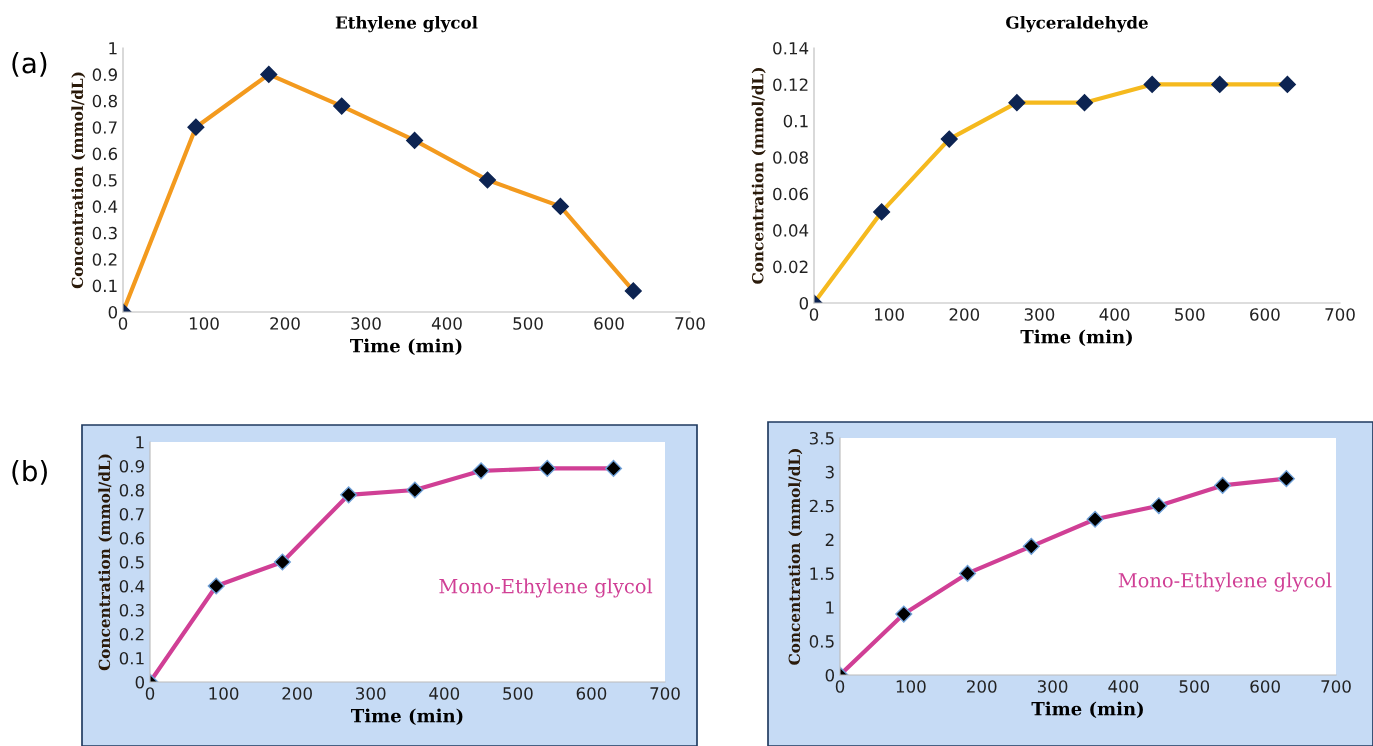  I want to click on text: (a), so click(29, 64).